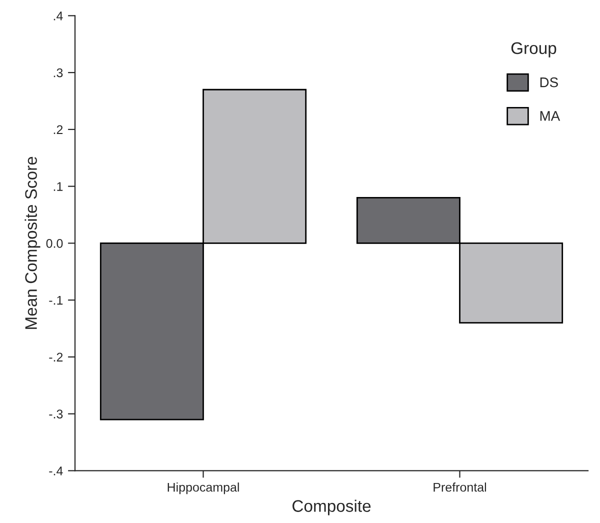  Describe the element at coordinates (58, 186) in the screenshot. I see `y-tick-label: .1` at that location.